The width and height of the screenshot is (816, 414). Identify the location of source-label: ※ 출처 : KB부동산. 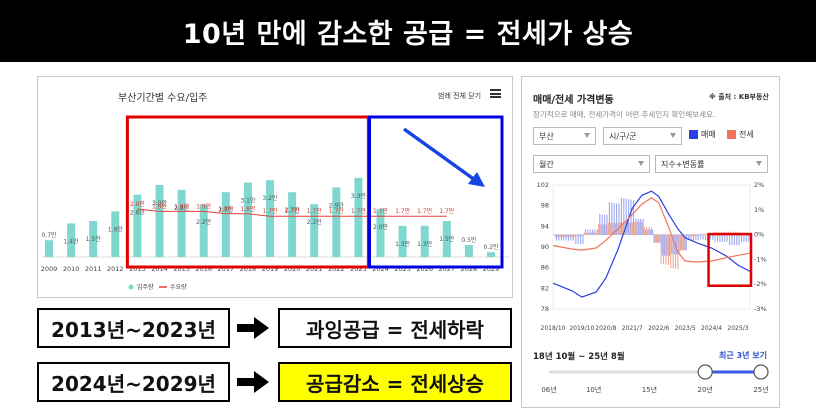
(739, 97).